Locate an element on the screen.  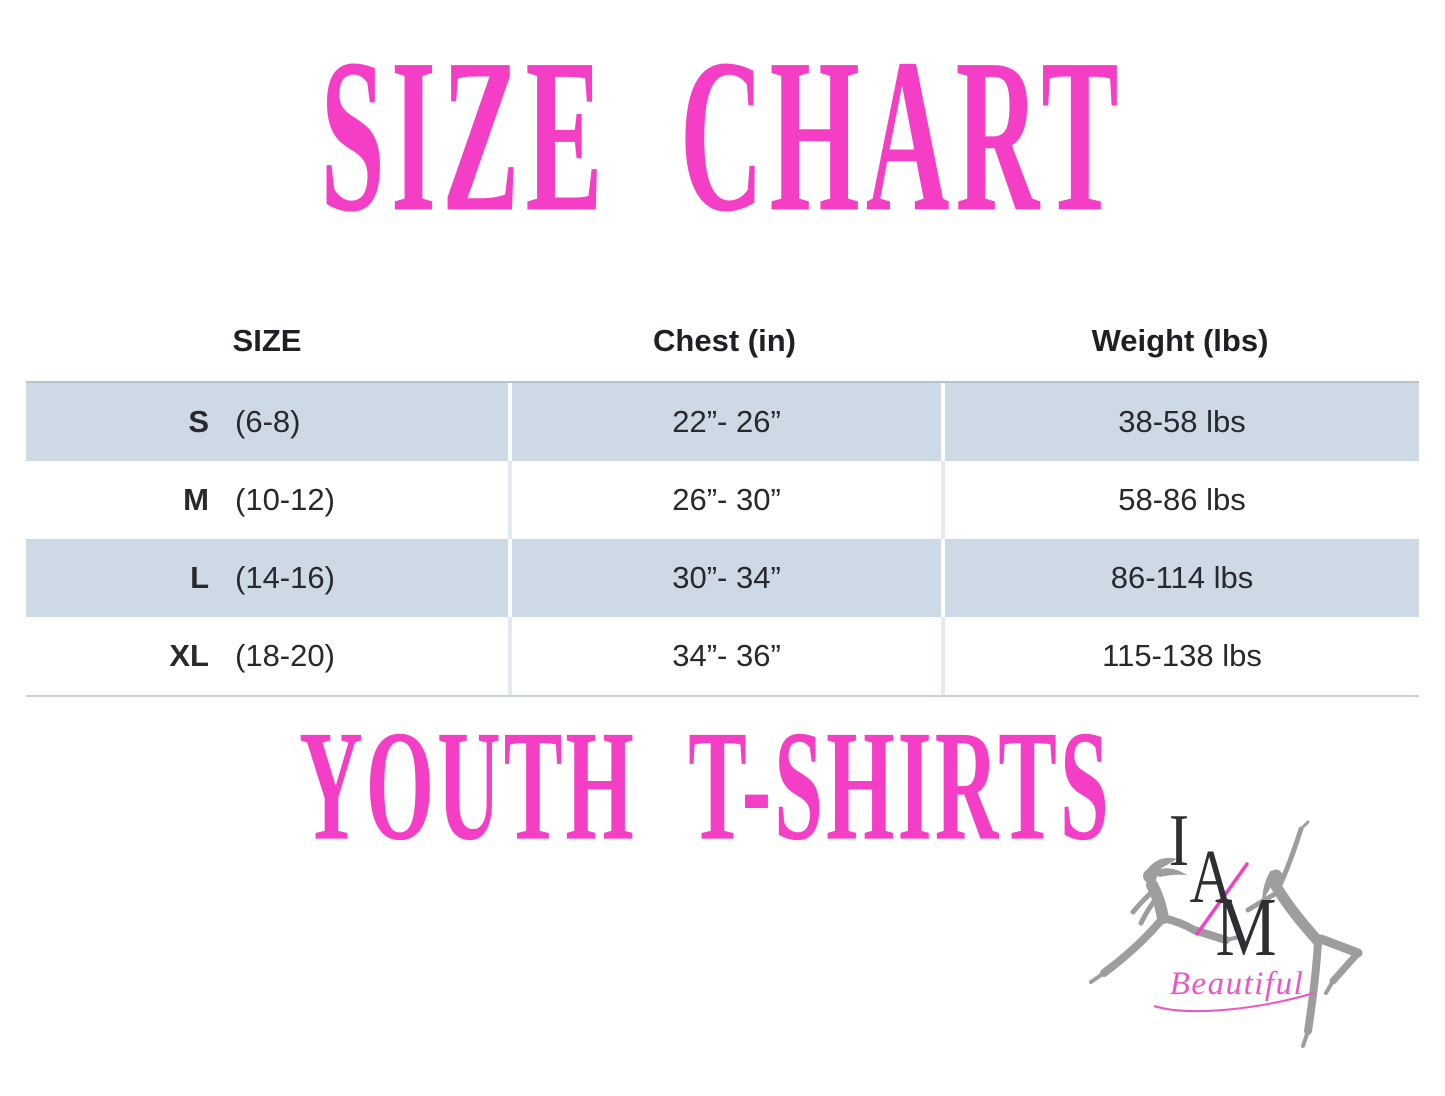
cell-weight: 38-58 lbs is located at coordinates (1180, 422).